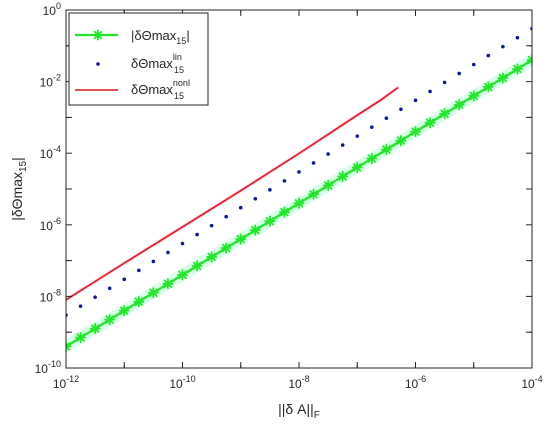 The width and height of the screenshot is (550, 427). I want to click on y-tick-label: 10⁻⁸, so click(50, 295).